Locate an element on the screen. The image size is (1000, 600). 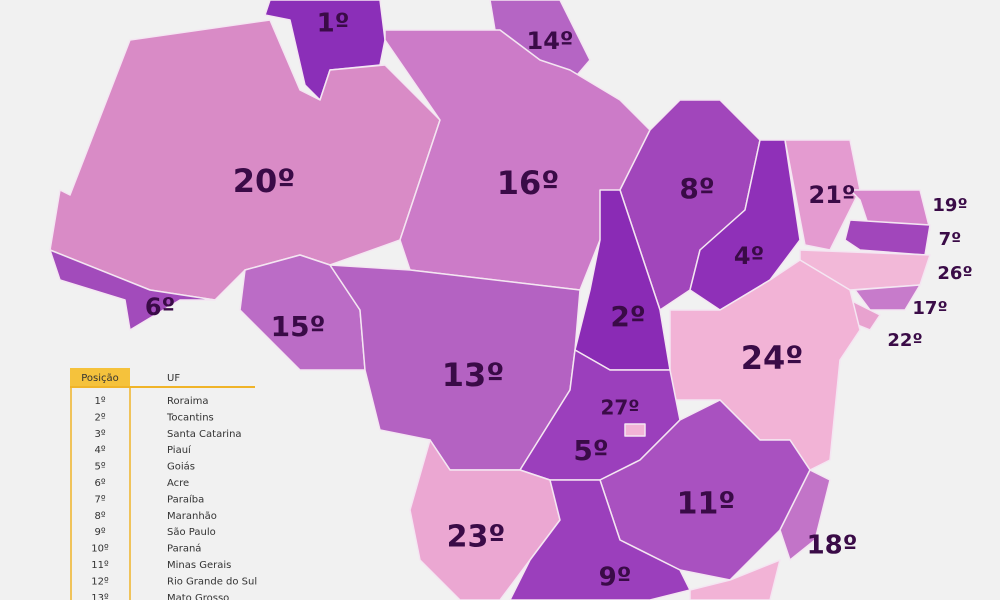
rank-cell: 8º is located at coordinates (99, 516).